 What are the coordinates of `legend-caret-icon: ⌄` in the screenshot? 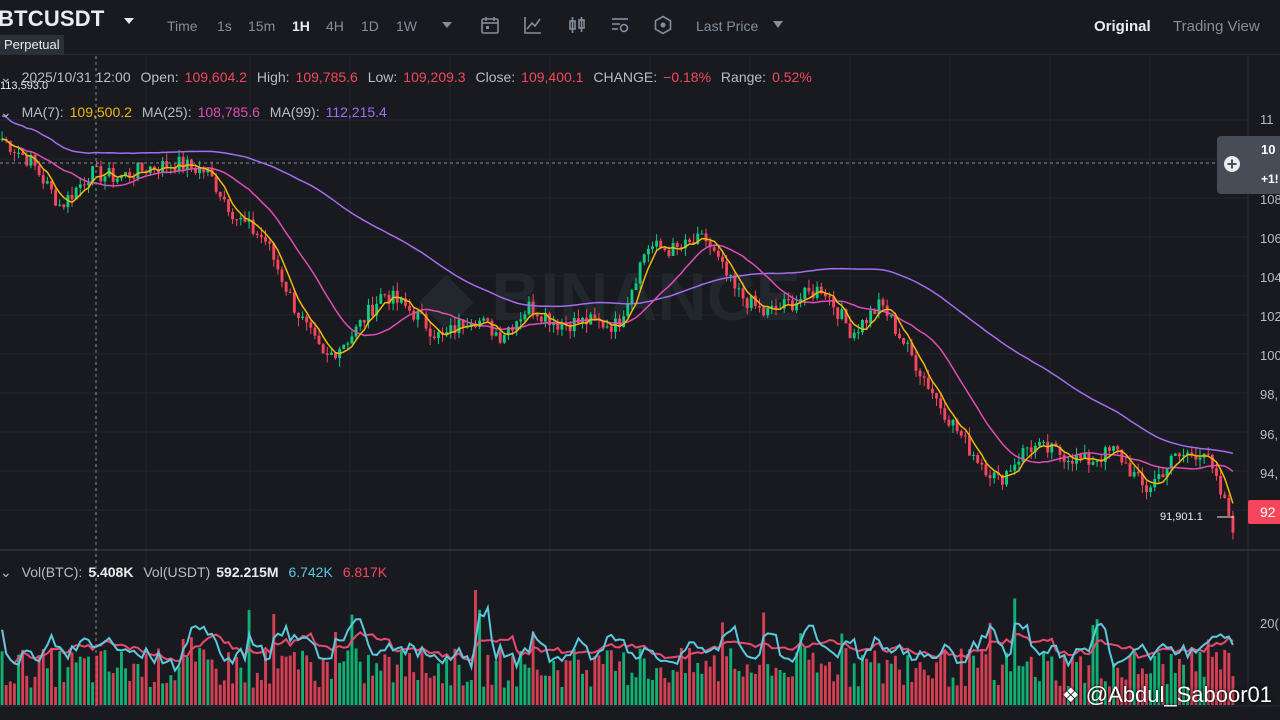 It's located at (6, 77).